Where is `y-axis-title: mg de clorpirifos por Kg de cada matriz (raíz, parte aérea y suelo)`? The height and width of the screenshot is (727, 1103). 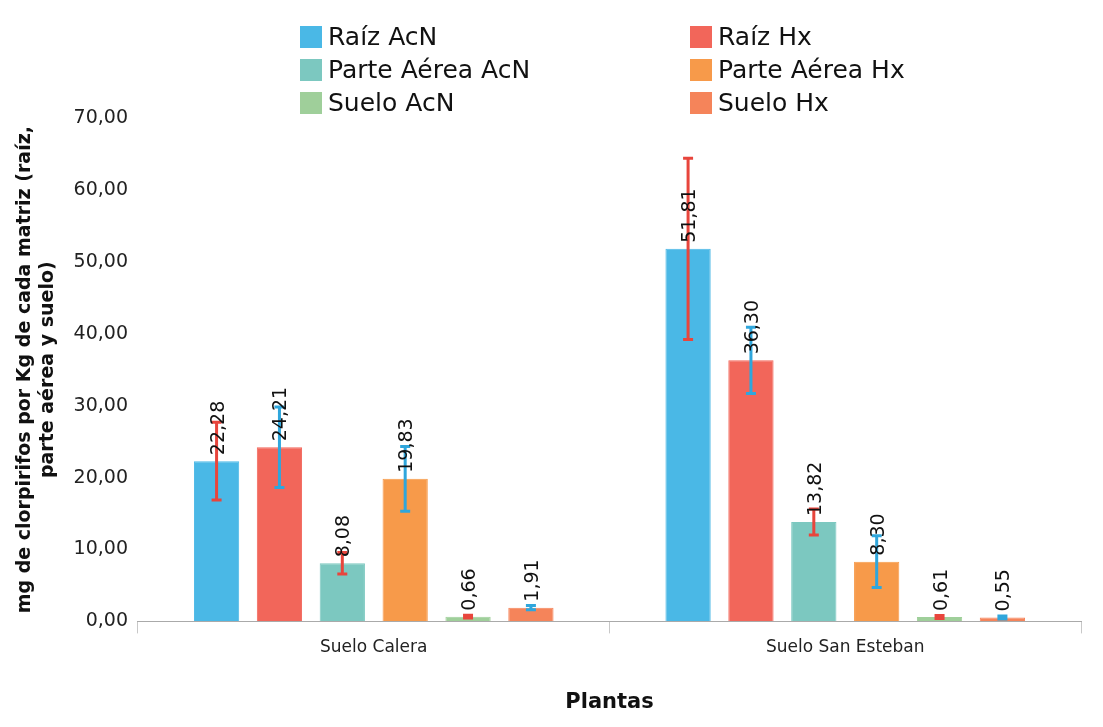
y-axis-title: mg de clorpirifos por Kg de cada matriz (raíz, parte aérea y suelo) is located at coordinates (35, 370).